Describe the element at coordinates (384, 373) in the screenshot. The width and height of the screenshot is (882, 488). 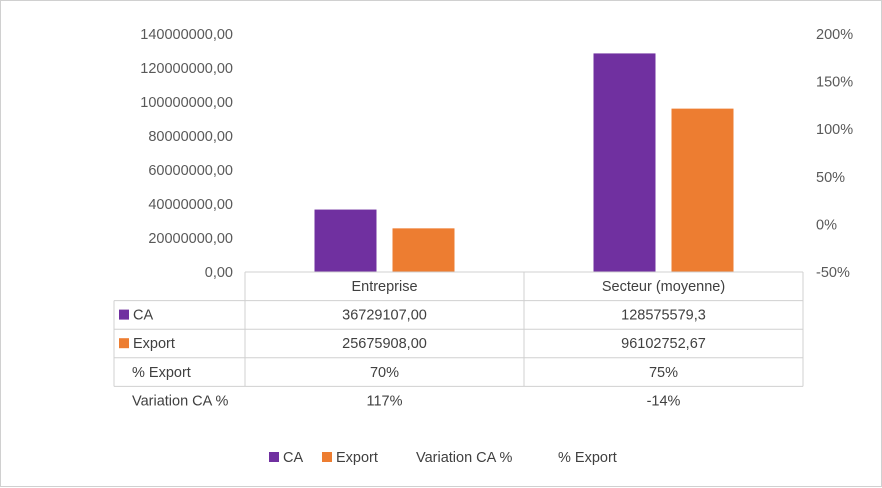
I see `table-cell: 70%` at that location.